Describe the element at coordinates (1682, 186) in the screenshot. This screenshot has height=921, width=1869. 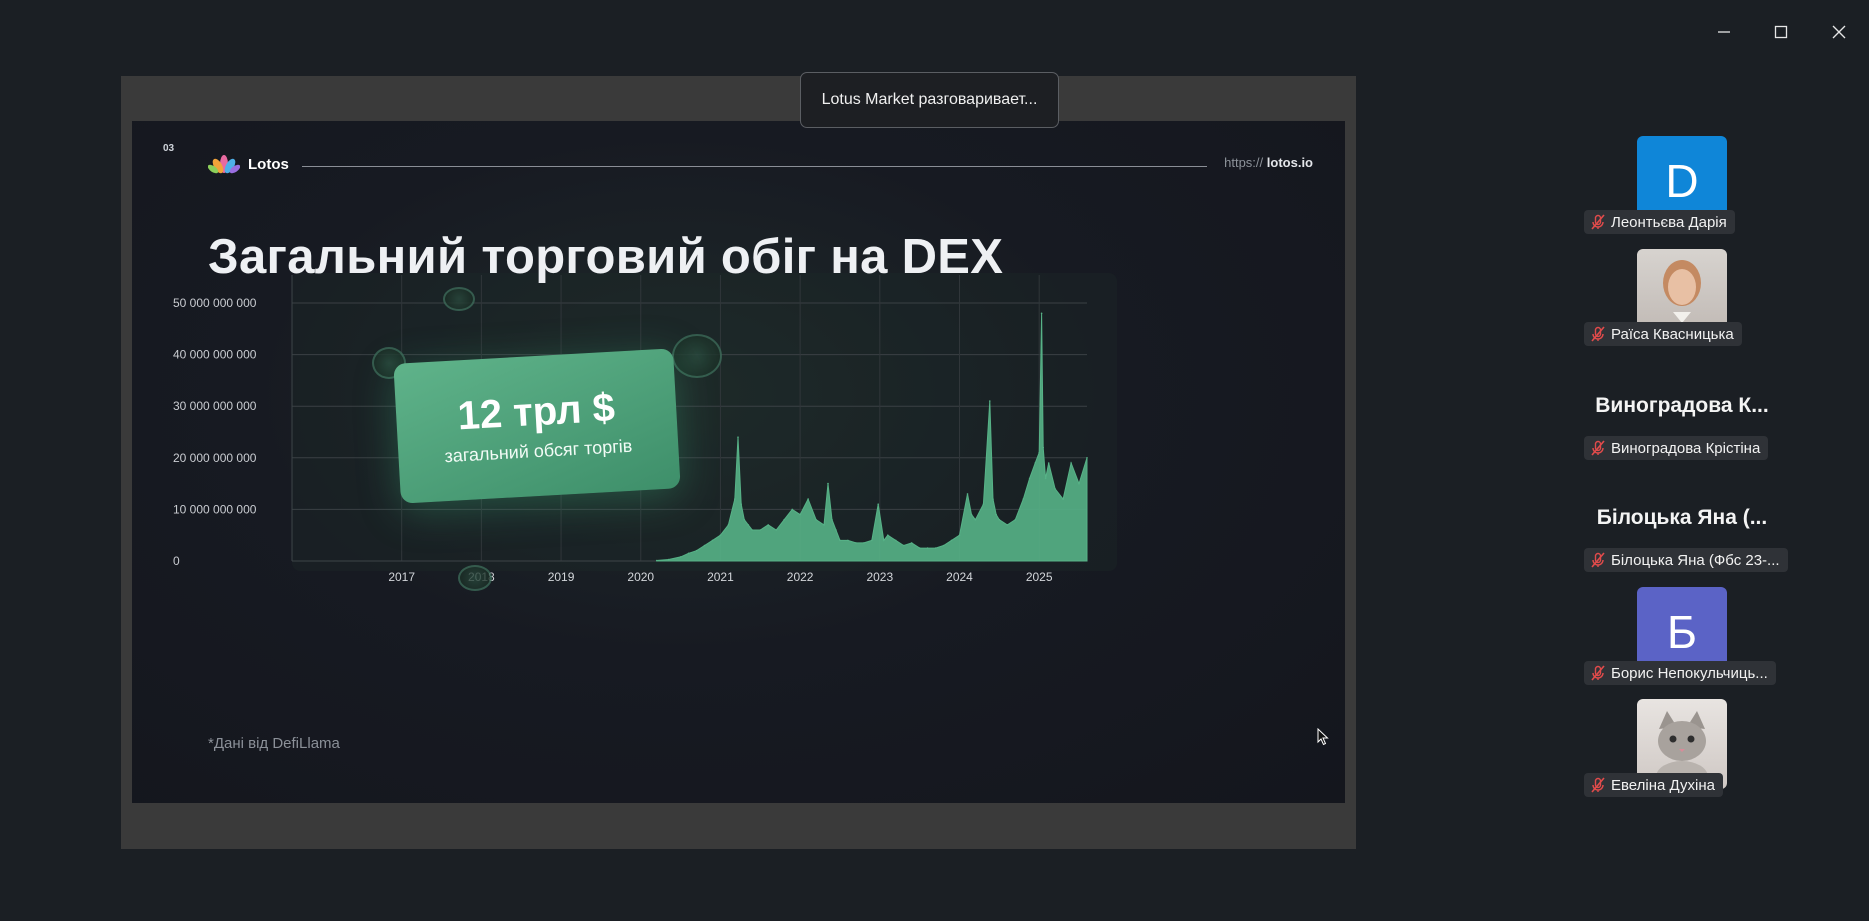
I see `participant-tile: D Леонтьєва Дарія` at that location.